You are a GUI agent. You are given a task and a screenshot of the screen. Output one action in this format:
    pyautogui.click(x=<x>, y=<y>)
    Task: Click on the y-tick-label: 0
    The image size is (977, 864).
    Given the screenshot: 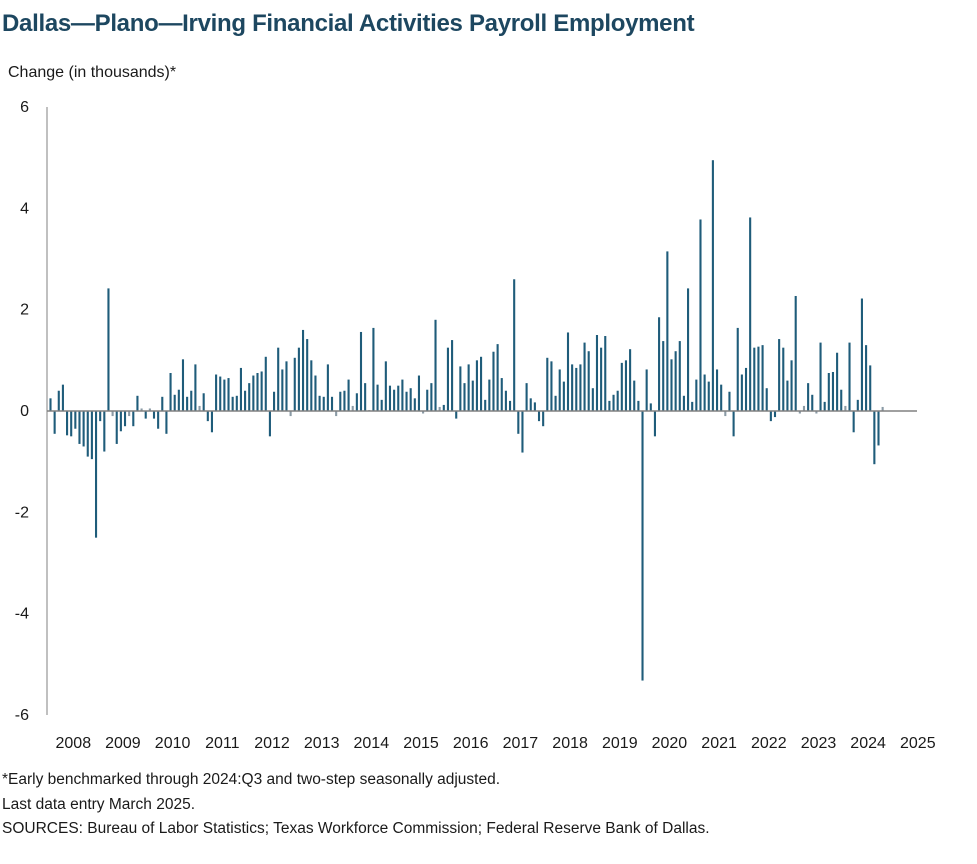 What is the action you would take?
    pyautogui.click(x=24, y=411)
    